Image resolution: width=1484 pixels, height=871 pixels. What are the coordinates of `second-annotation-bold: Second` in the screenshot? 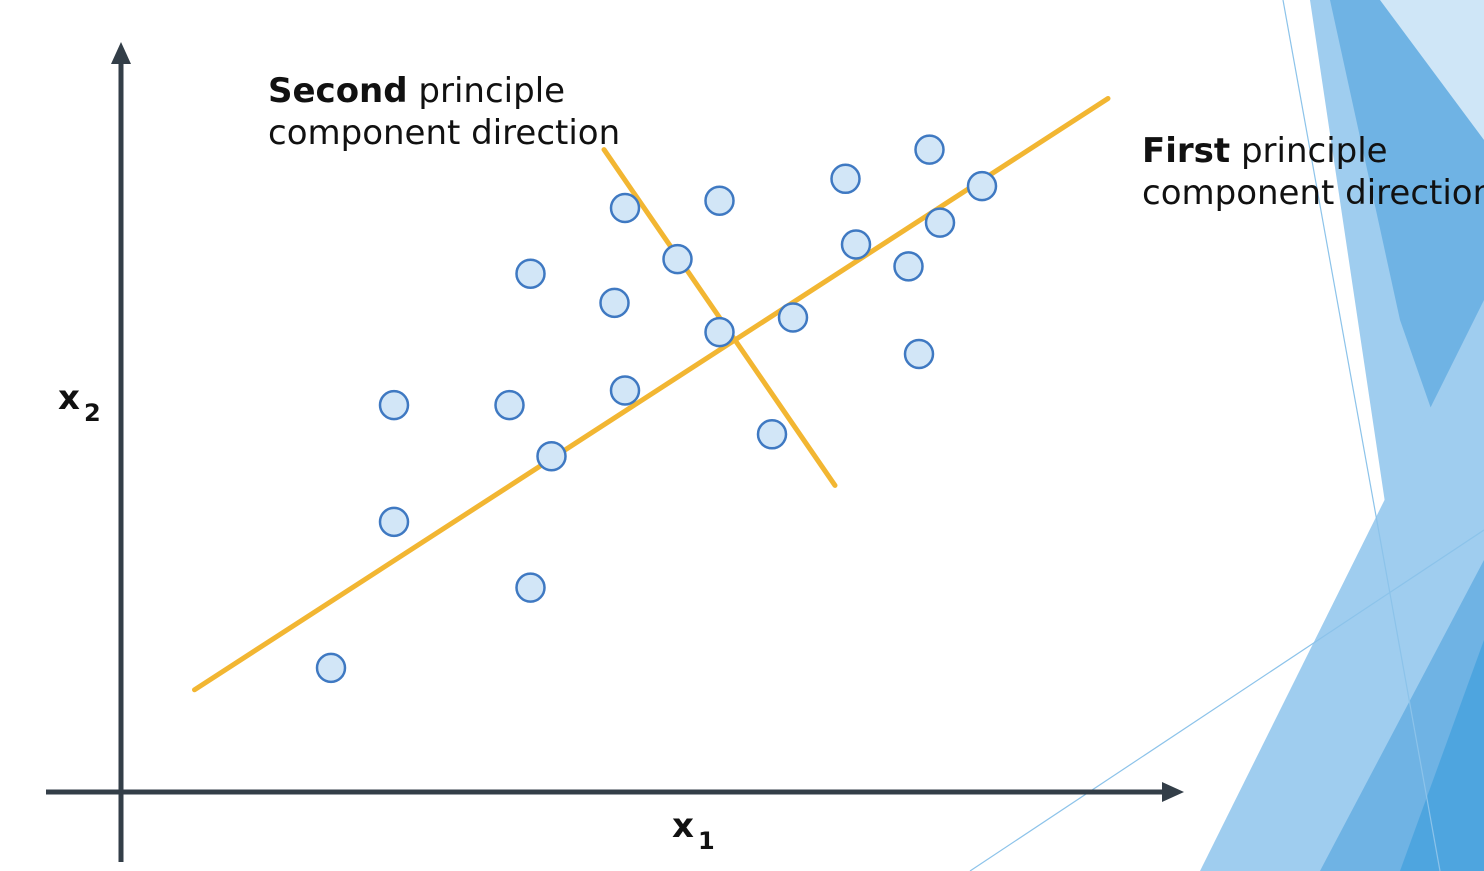 It's located at (338, 91).